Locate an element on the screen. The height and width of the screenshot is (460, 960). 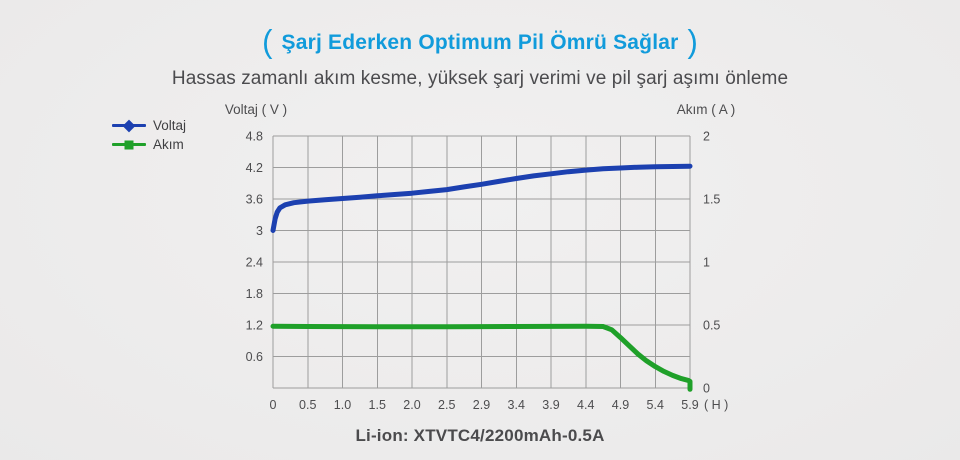
page-title: Şarj Ederken Optimum Pil Ömrü Sağlar is located at coordinates (480, 42).